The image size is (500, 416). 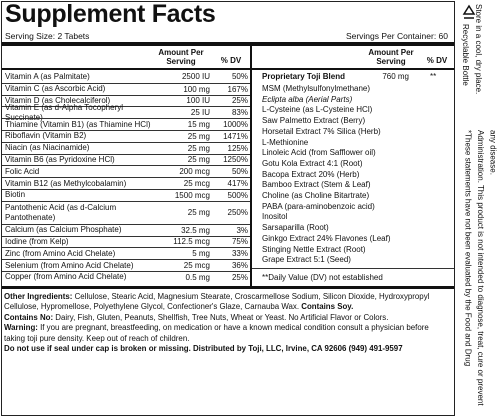 What do you see at coordinates (437, 60) in the screenshot?
I see `column-header: % DV` at bounding box center [437, 60].